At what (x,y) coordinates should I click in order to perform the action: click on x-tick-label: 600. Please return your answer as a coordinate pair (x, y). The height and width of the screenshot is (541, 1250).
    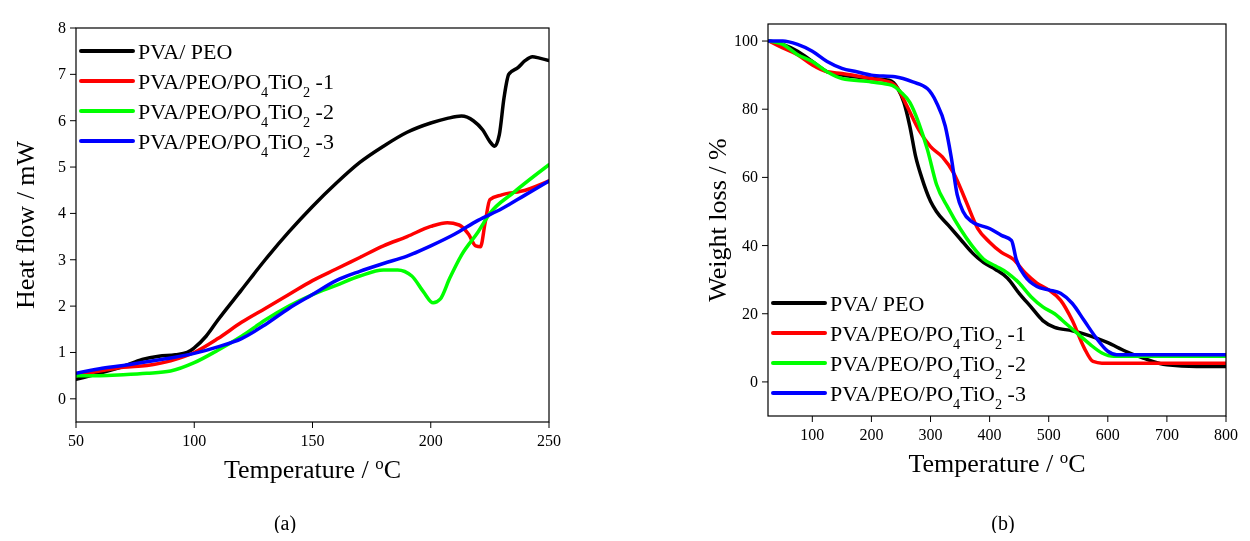
    Looking at the image, I should click on (1107, 434).